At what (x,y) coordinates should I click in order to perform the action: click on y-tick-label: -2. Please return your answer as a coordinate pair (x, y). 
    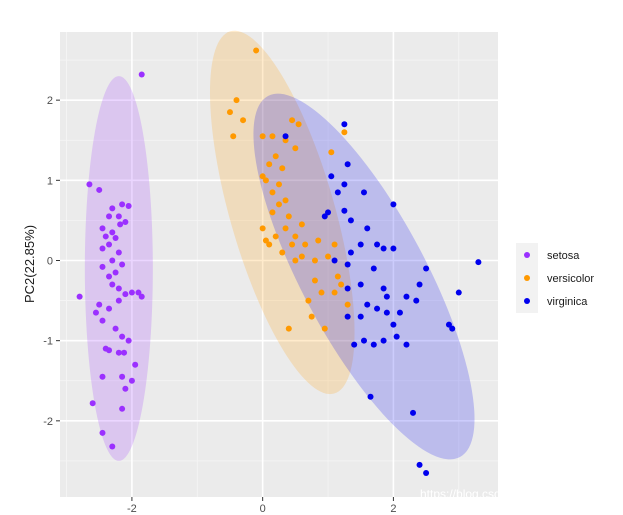
    Looking at the image, I should click on (48, 422).